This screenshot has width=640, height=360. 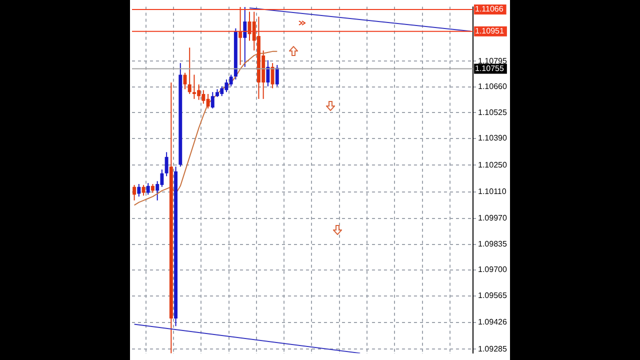 What do you see at coordinates (493, 165) in the screenshot?
I see `y-tick-label: 1.10250` at bounding box center [493, 165].